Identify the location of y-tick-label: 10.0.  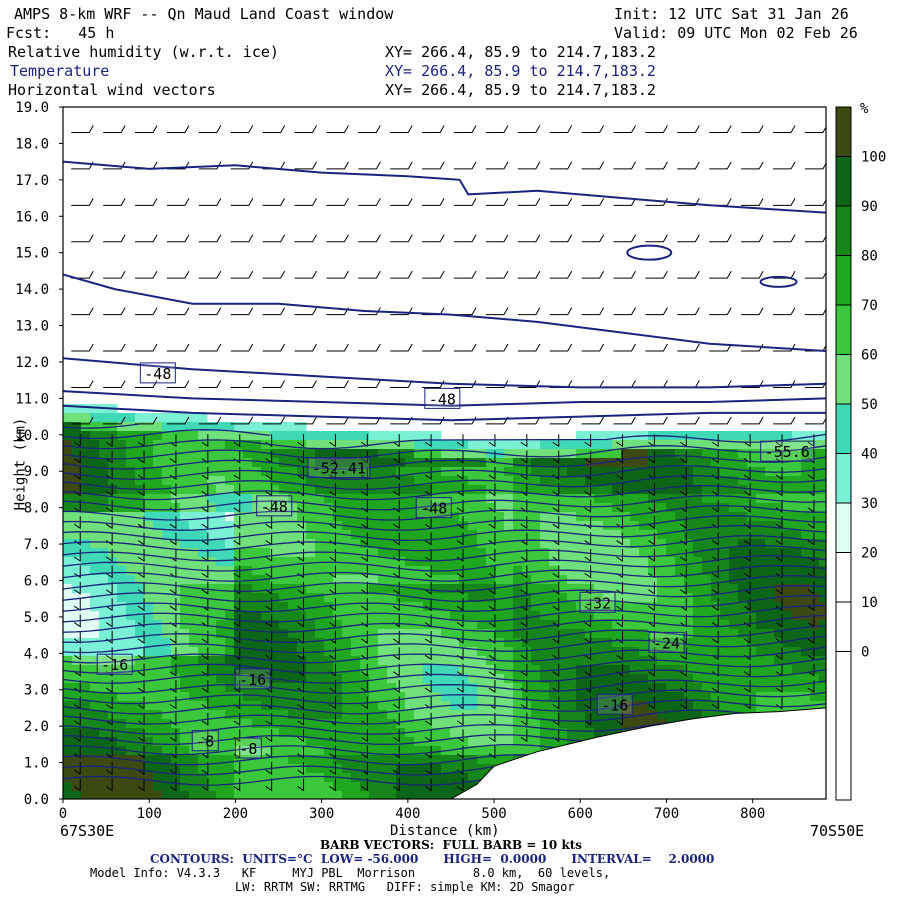
(32, 436).